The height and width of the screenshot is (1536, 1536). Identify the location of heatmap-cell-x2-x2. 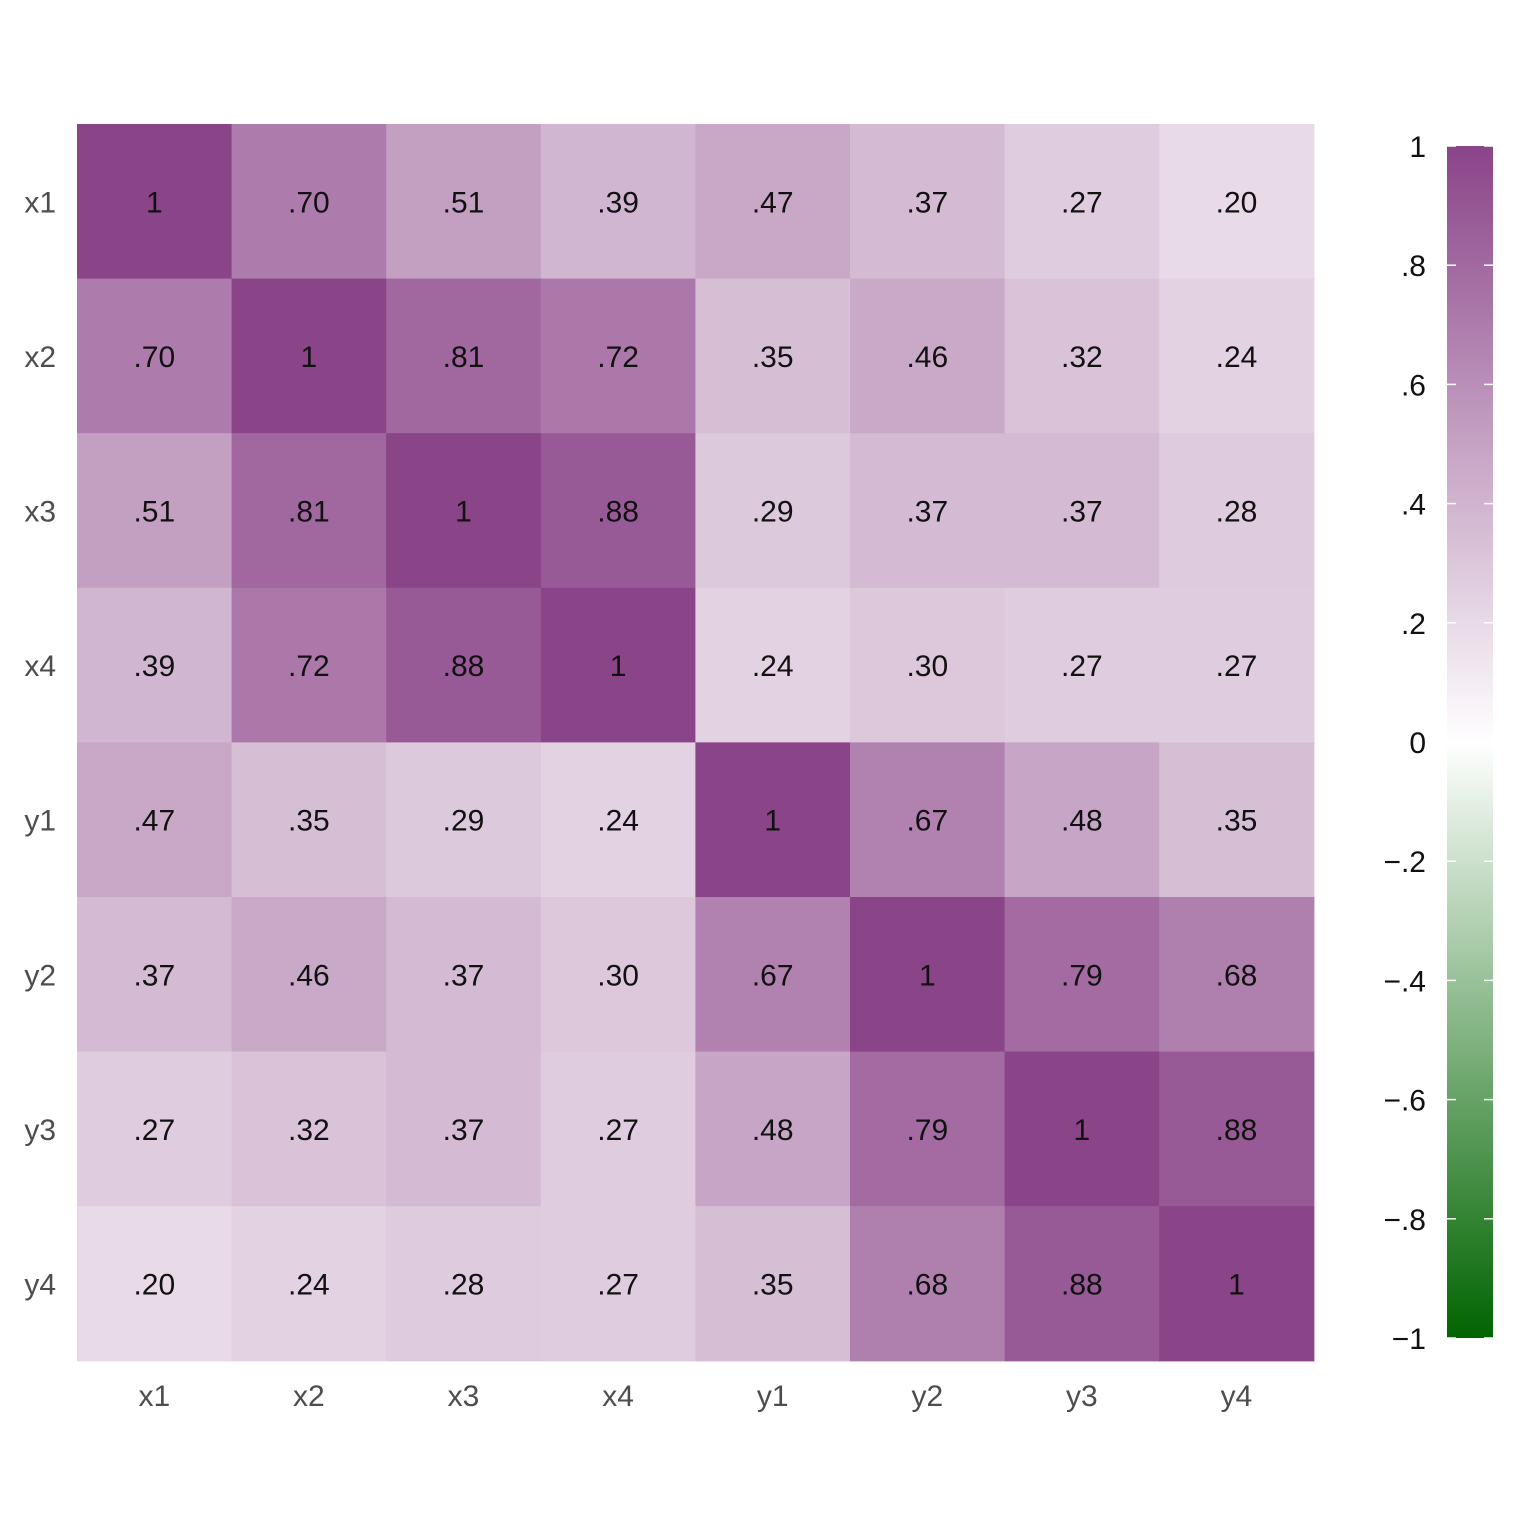
(309, 356).